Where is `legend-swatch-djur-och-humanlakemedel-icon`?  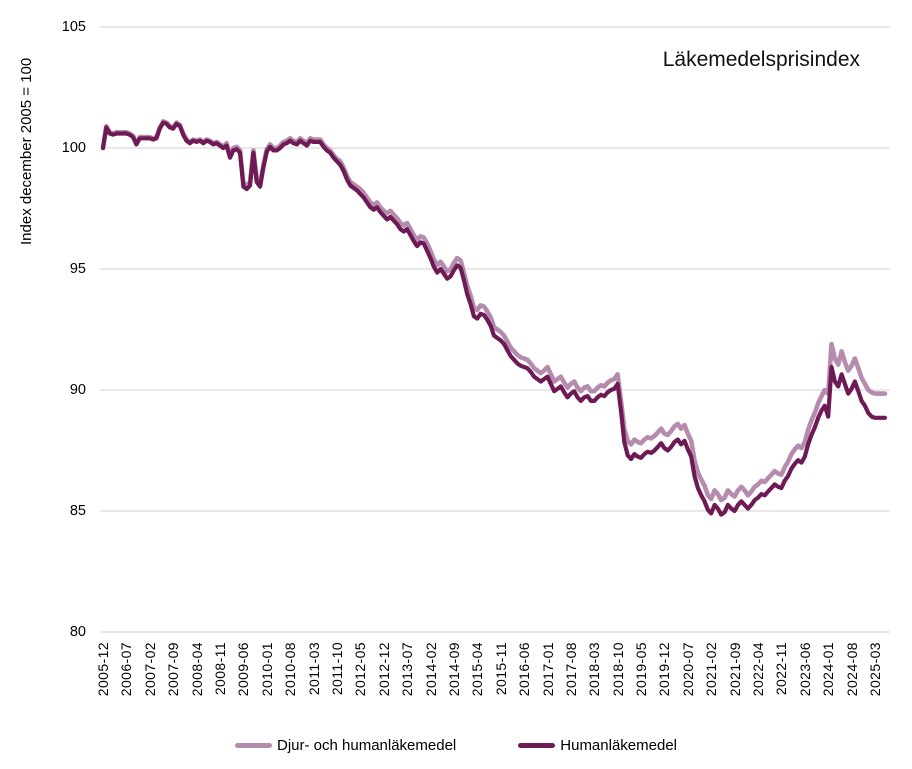
legend-swatch-djur-och-humanlakemedel-icon is located at coordinates (253, 745).